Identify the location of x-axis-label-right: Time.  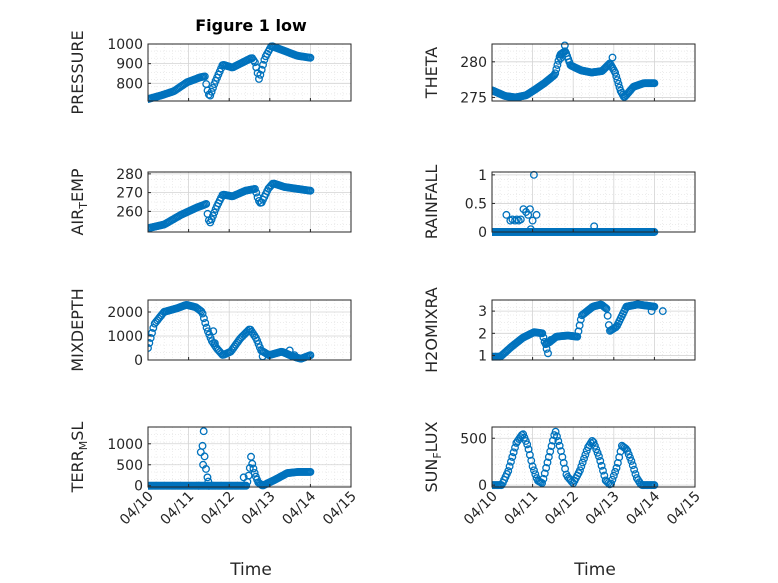
(594, 570).